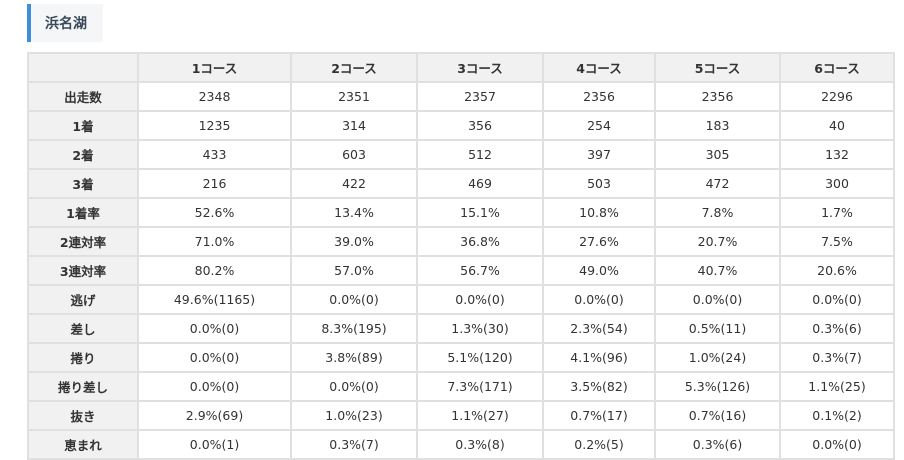 The image size is (904, 460). Describe the element at coordinates (480, 241) in the screenshot. I see `table-cell: 36.8%` at that location.